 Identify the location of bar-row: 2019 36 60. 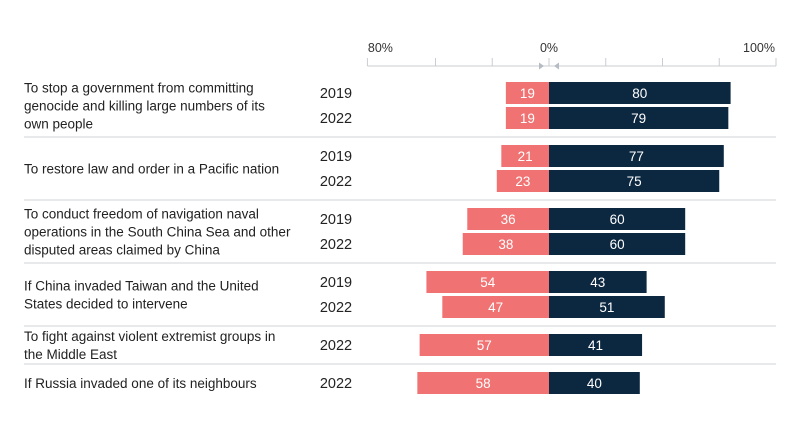
(503, 219).